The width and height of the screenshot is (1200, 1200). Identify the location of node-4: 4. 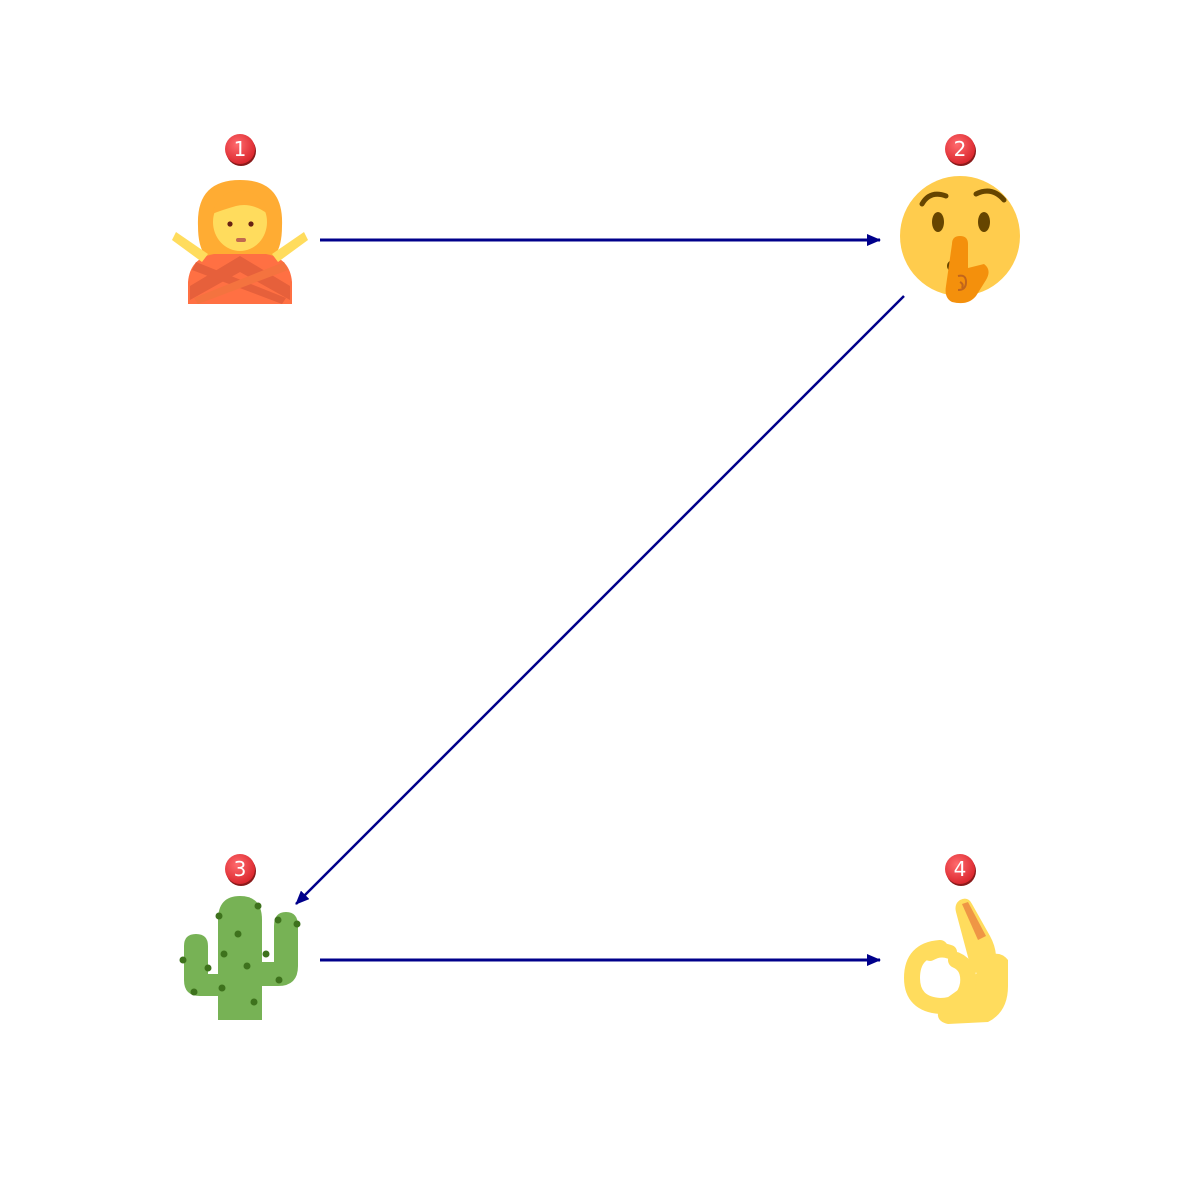
(955, 939).